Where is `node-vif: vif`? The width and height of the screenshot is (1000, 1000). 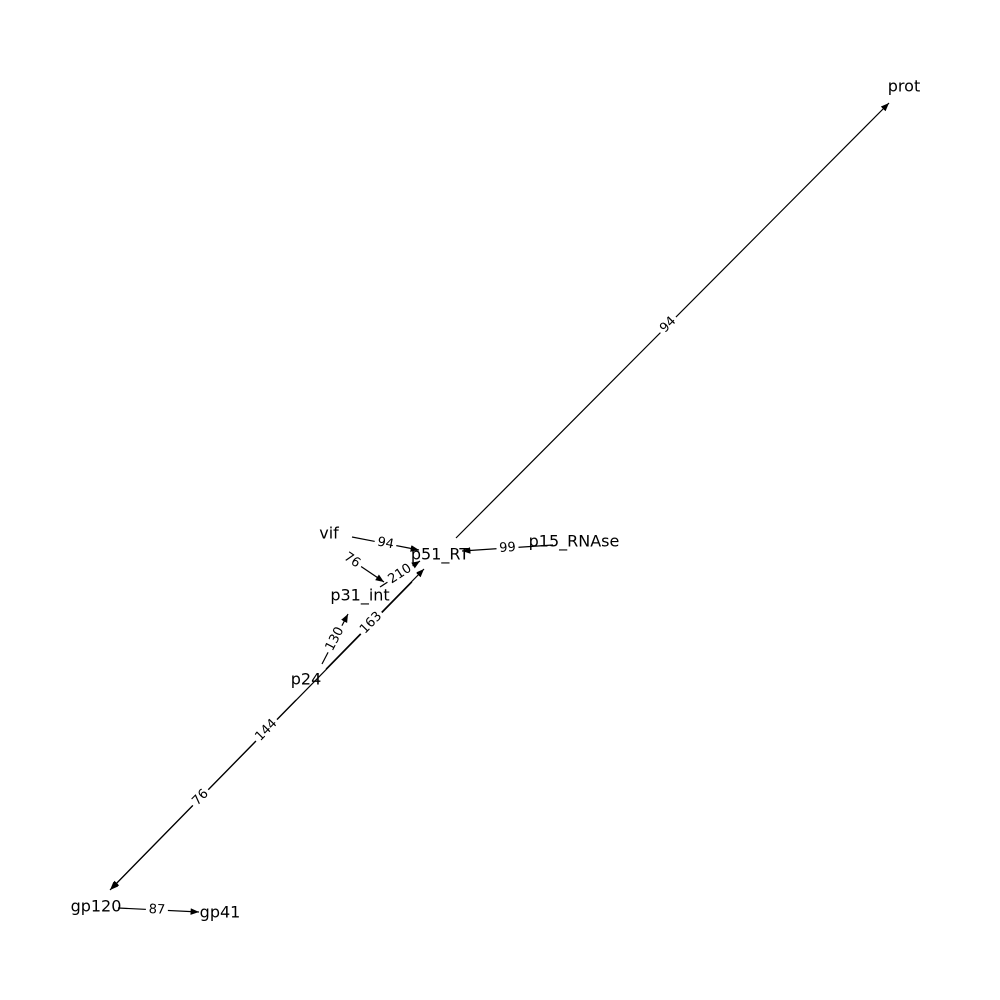 node-vif: vif is located at coordinates (329, 533).